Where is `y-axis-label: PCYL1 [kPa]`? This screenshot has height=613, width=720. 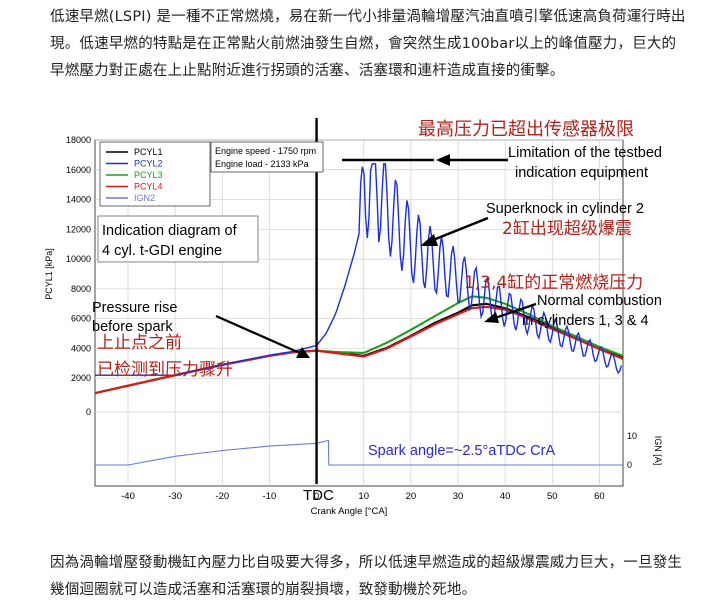 y-axis-label: PCYL1 [kPa] is located at coordinates (49, 274).